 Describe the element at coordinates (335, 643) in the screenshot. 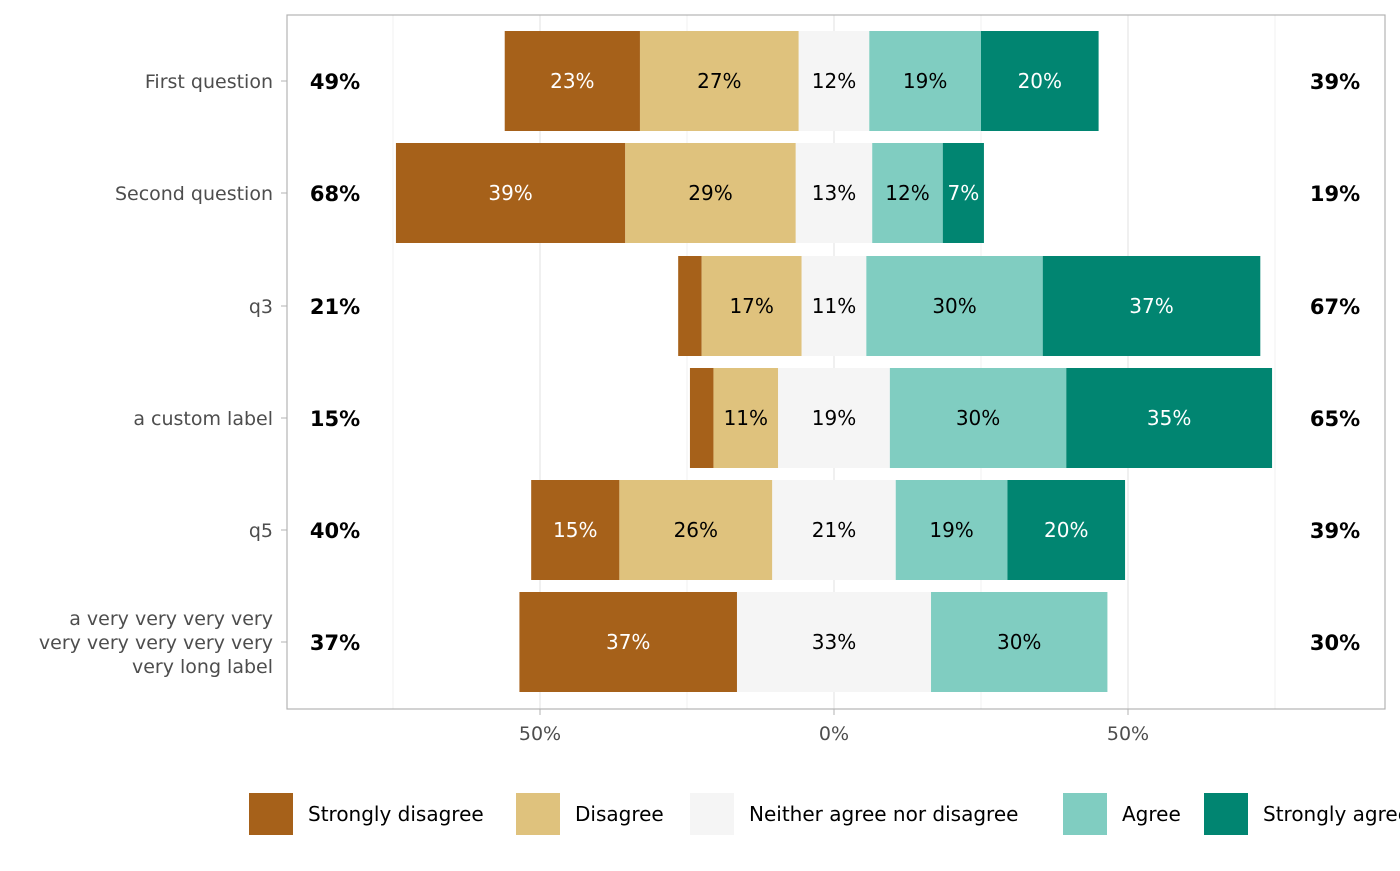

I see `left-total-label: 37%` at that location.